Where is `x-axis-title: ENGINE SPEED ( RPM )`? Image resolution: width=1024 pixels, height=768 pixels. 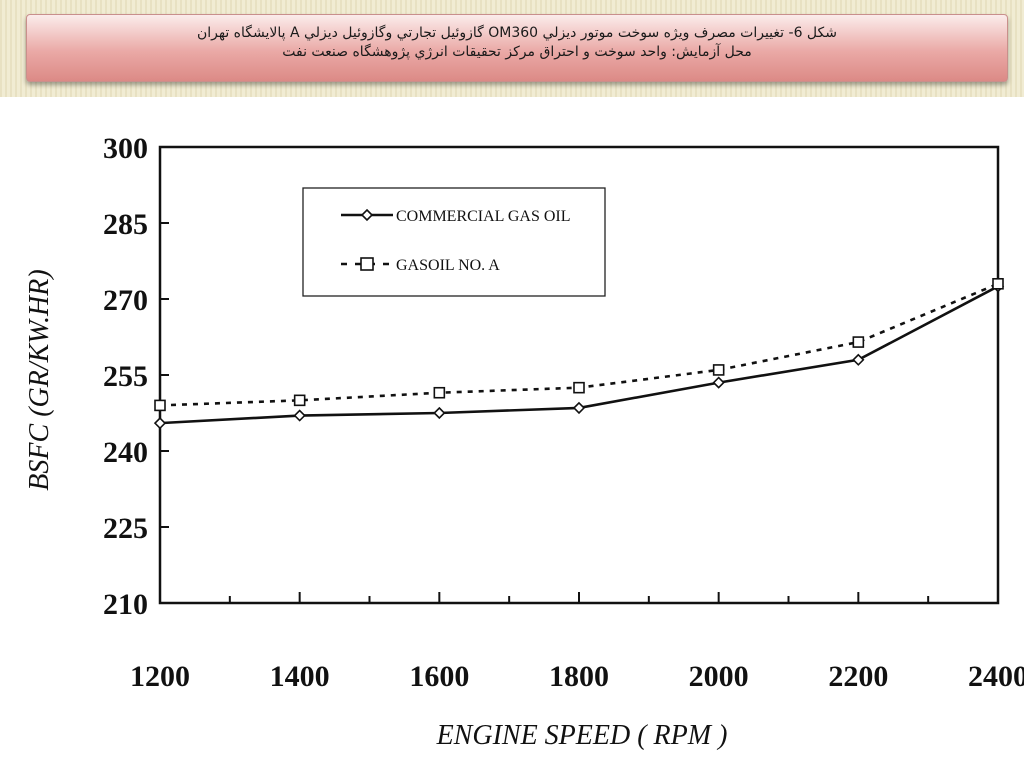
x-axis-title: ENGINE SPEED ( RPM ) is located at coordinates (582, 735).